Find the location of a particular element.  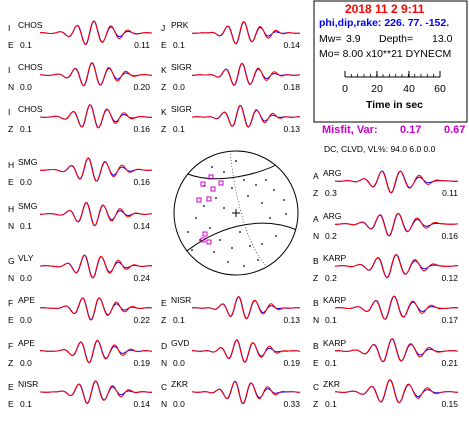

trace-panel: H SMG E 0.0 0.16 is located at coordinates (80, 172).